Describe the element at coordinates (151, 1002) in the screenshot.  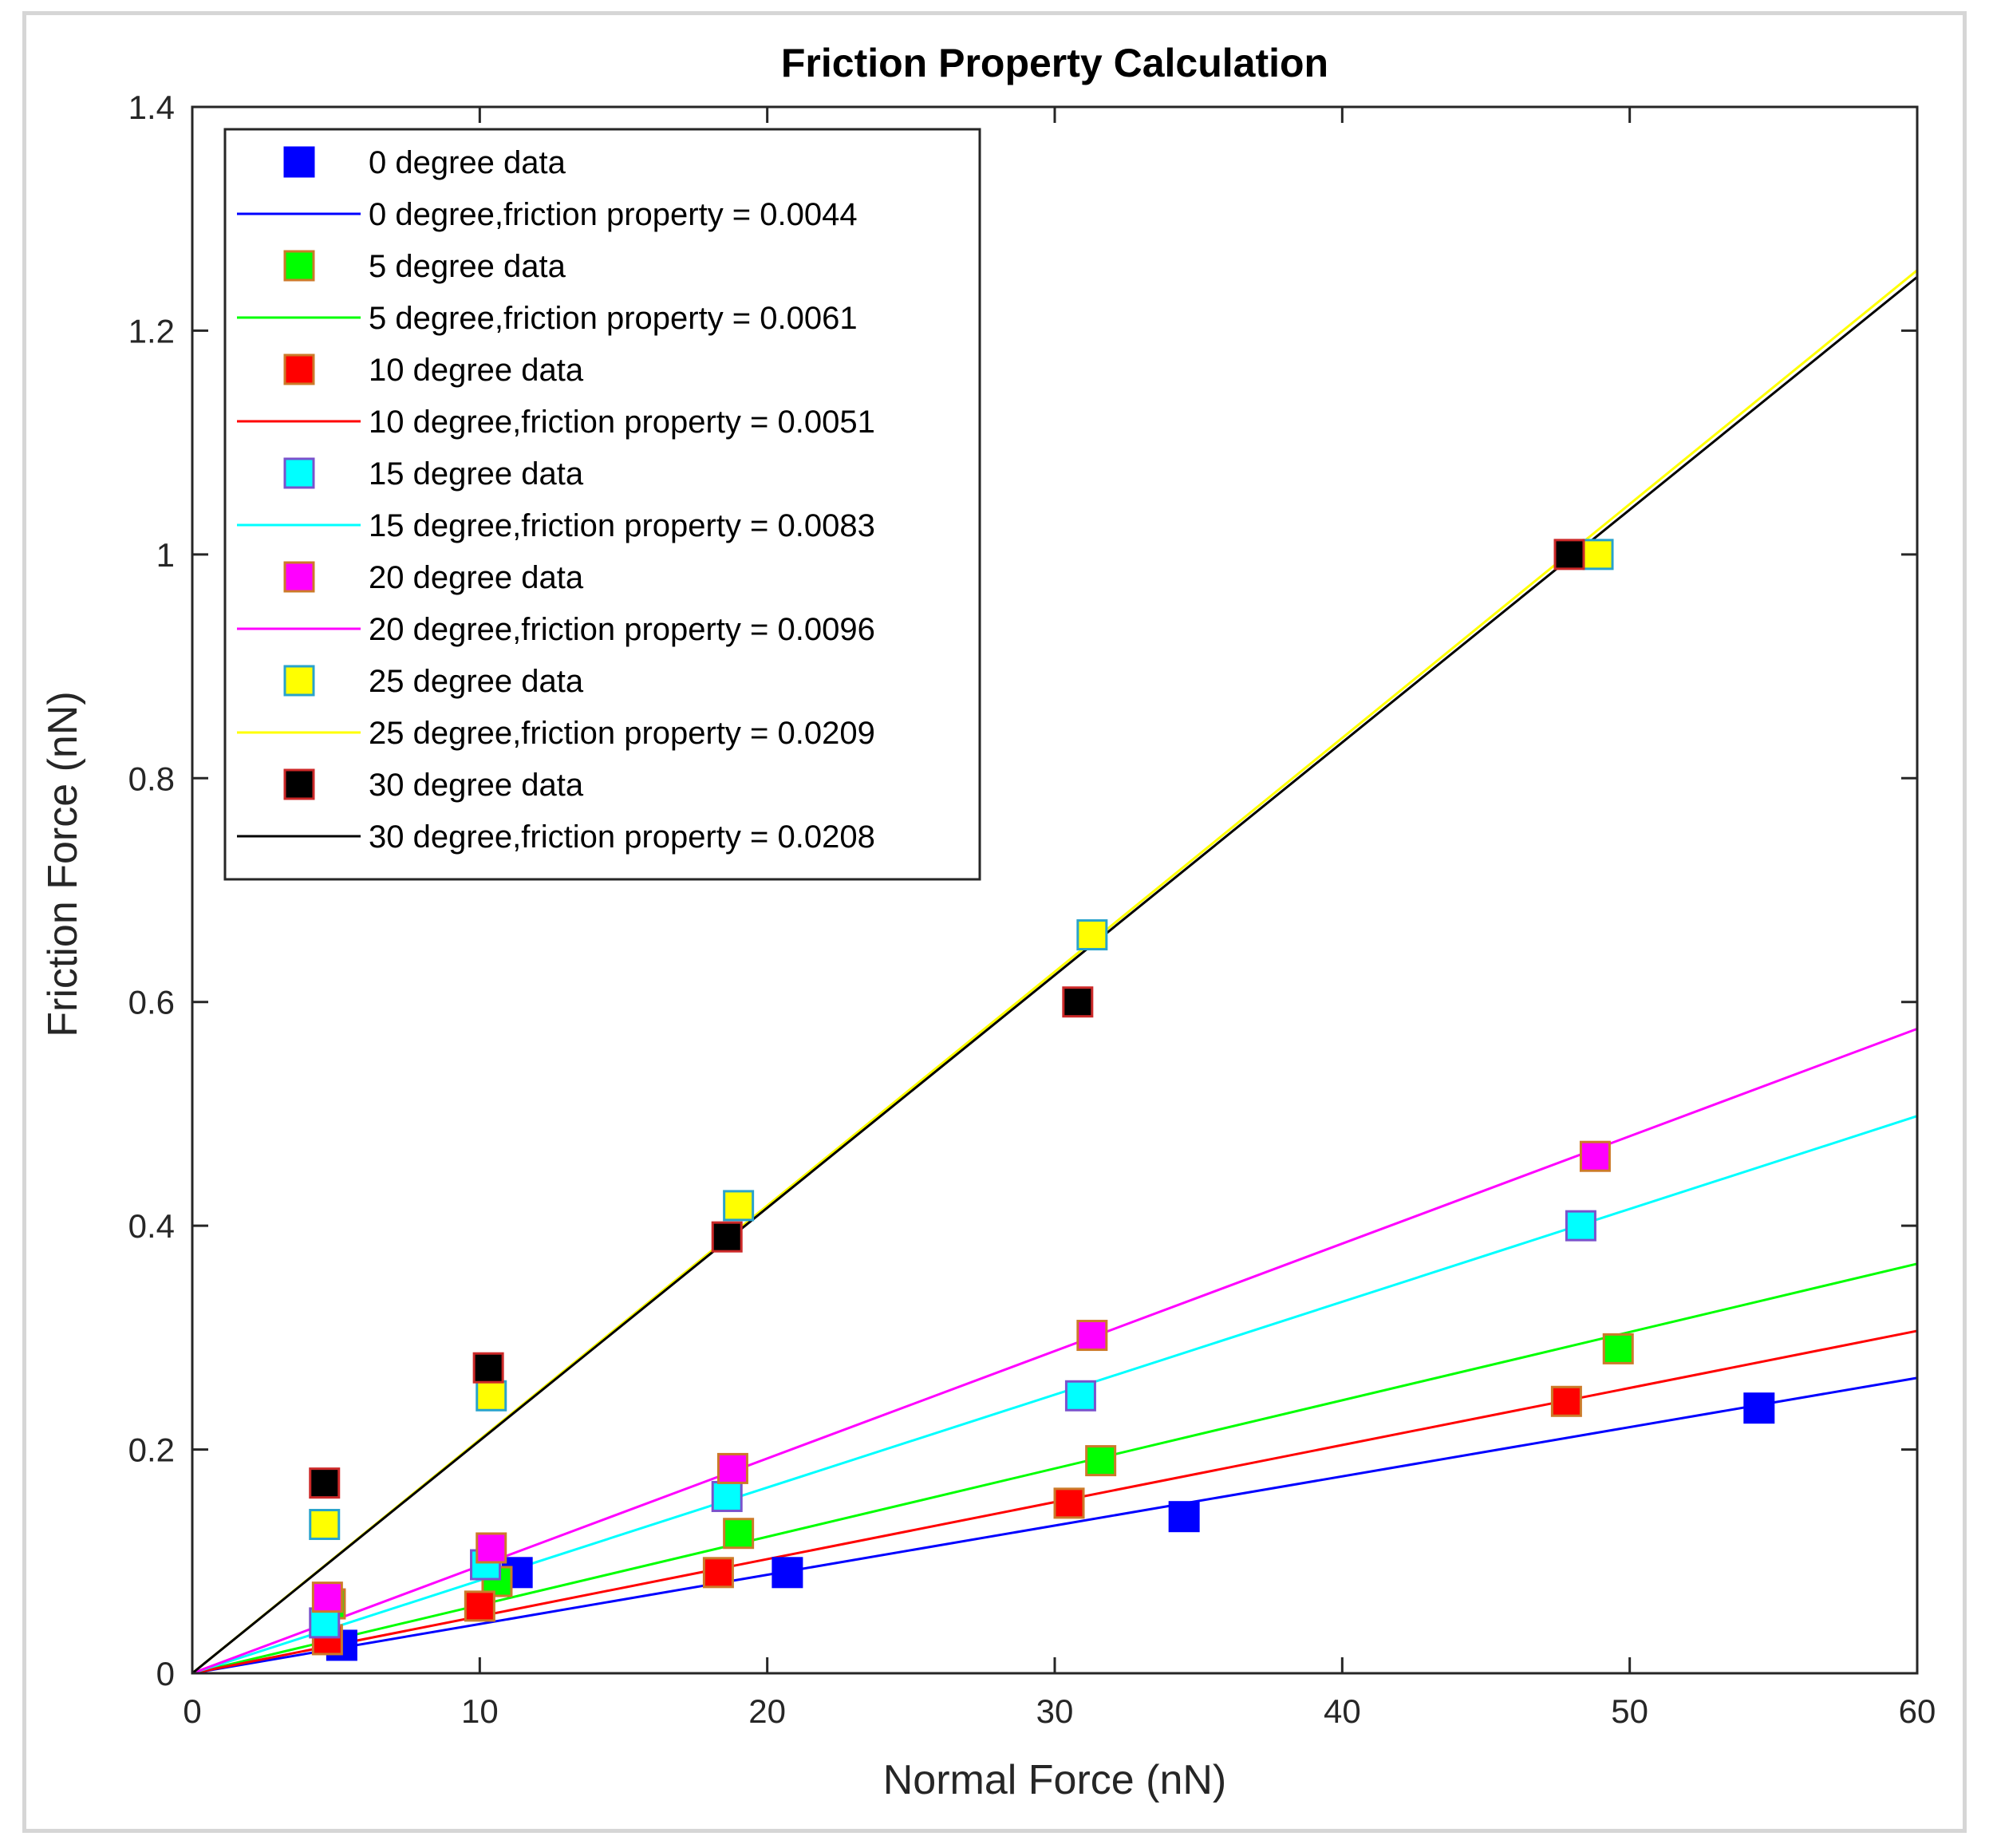
I see `y-tick-label: 0.6` at that location.